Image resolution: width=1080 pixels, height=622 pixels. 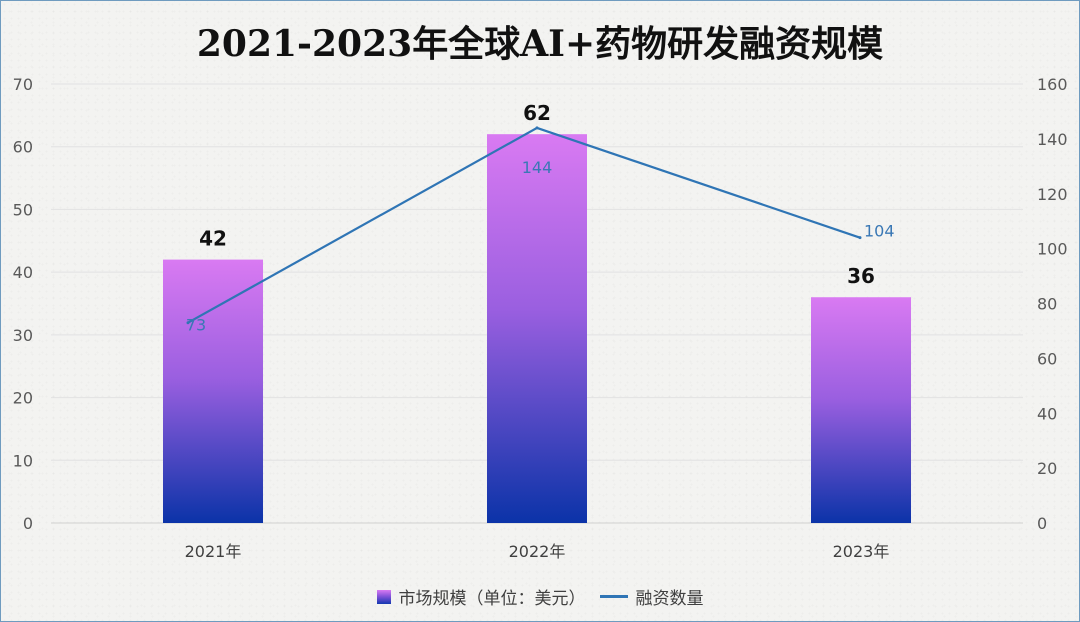 I want to click on legend-label-line: 融资数量, so click(x=669, y=599).